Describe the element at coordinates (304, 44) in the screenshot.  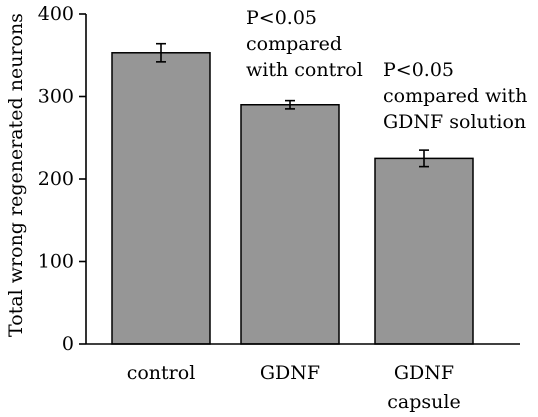
I see `significance-annotation: P<0.05 compared with control` at that location.